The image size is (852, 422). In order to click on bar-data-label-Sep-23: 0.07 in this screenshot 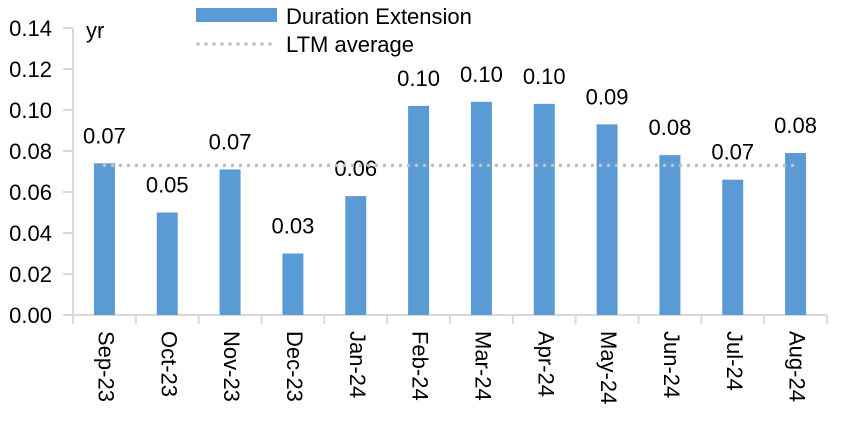, I will do `click(104, 135)`.